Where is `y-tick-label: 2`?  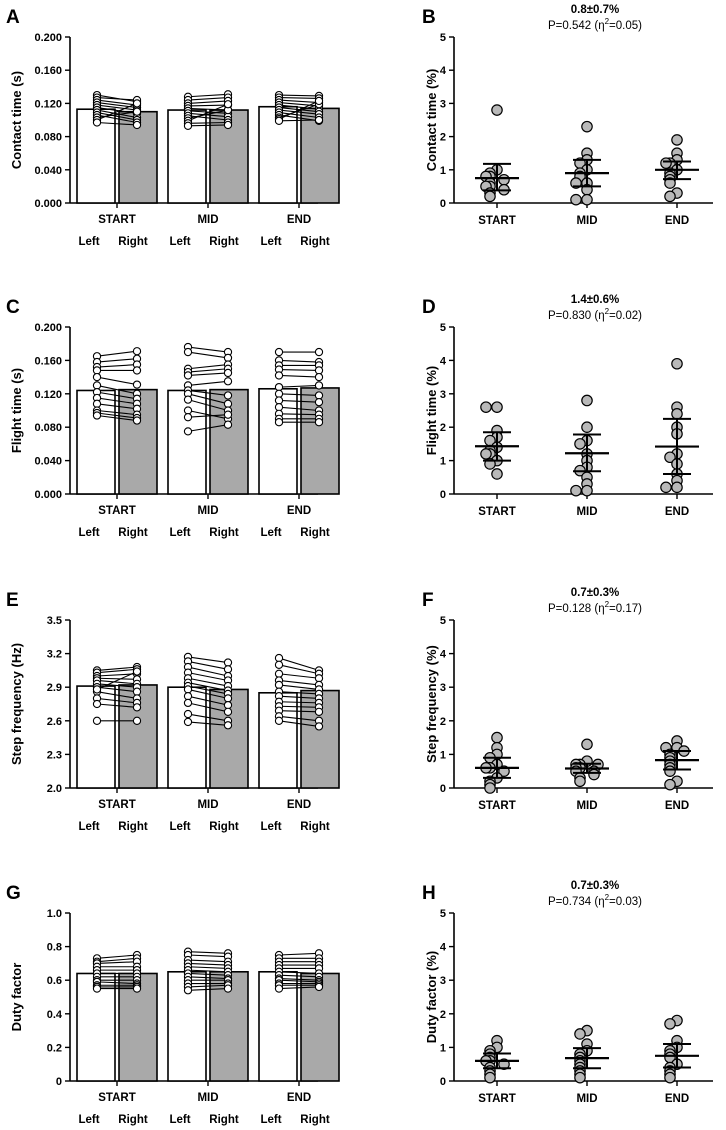
y-tick-label: 2 is located at coordinates (443, 1015).